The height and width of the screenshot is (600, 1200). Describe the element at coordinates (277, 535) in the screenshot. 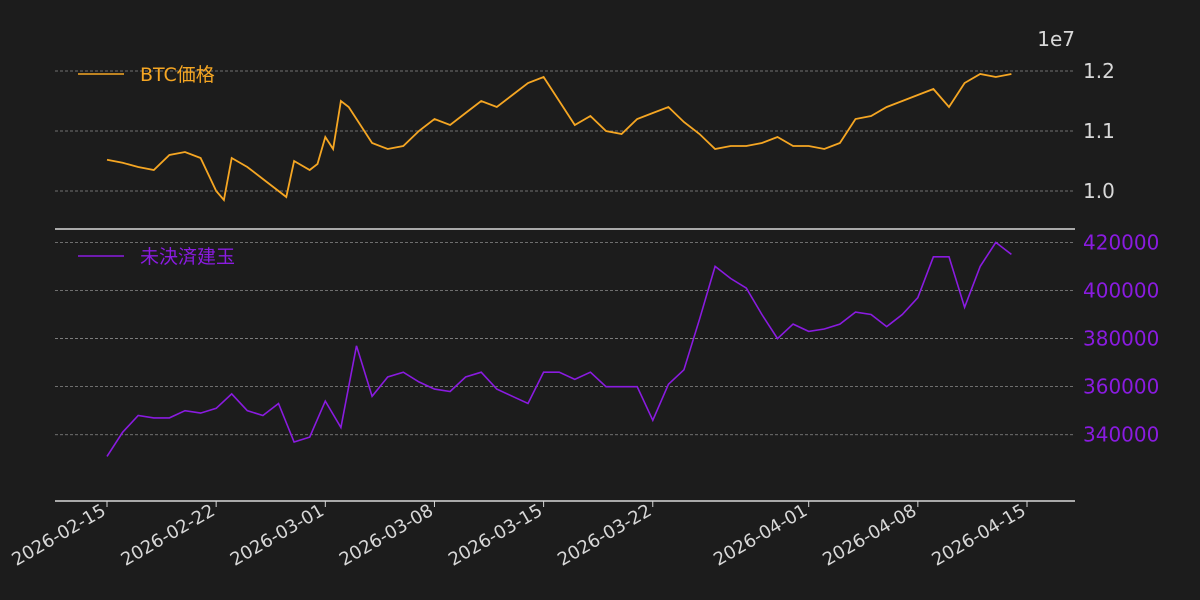

I see `x-tick-label: 2026-03-01` at that location.